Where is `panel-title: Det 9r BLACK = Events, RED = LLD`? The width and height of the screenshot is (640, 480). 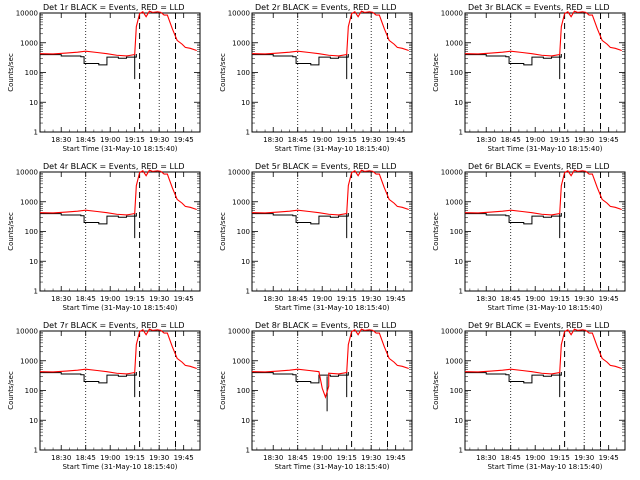
panel-title: Det 9r BLACK = Events, RED = LLD is located at coordinates (539, 325).